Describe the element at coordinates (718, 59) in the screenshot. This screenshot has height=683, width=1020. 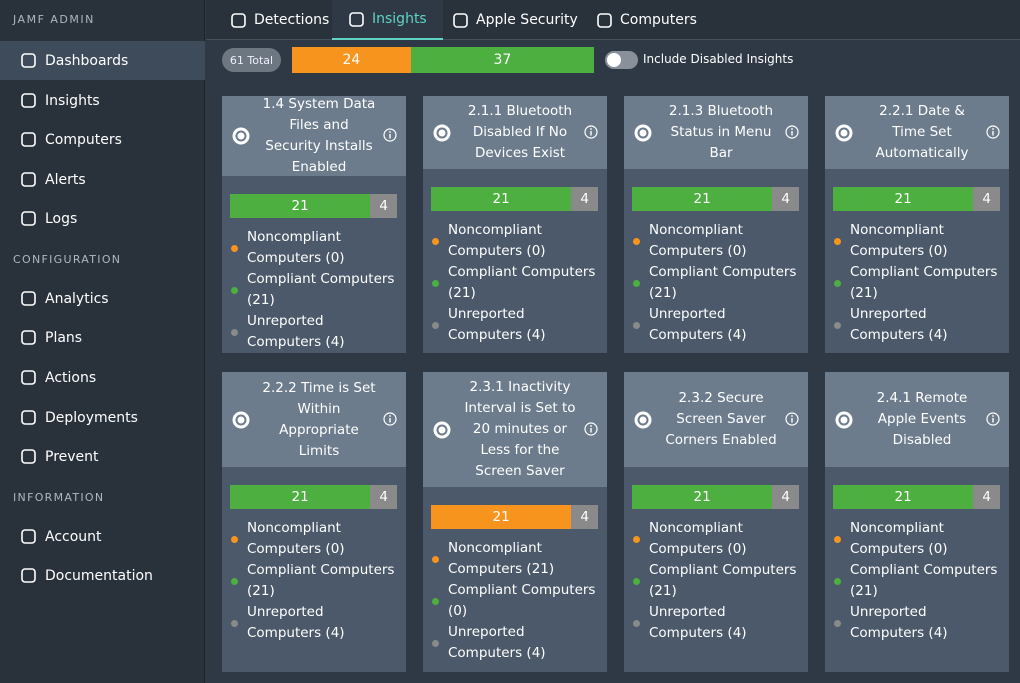
I see `toggle-label: Include Disabled Insights` at that location.